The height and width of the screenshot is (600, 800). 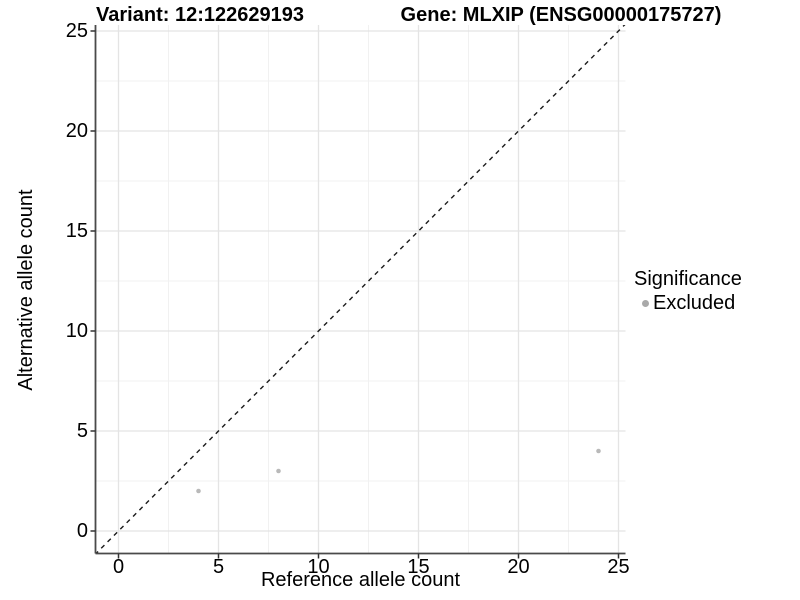 I want to click on legend-item-label: Excluded, so click(x=694, y=303).